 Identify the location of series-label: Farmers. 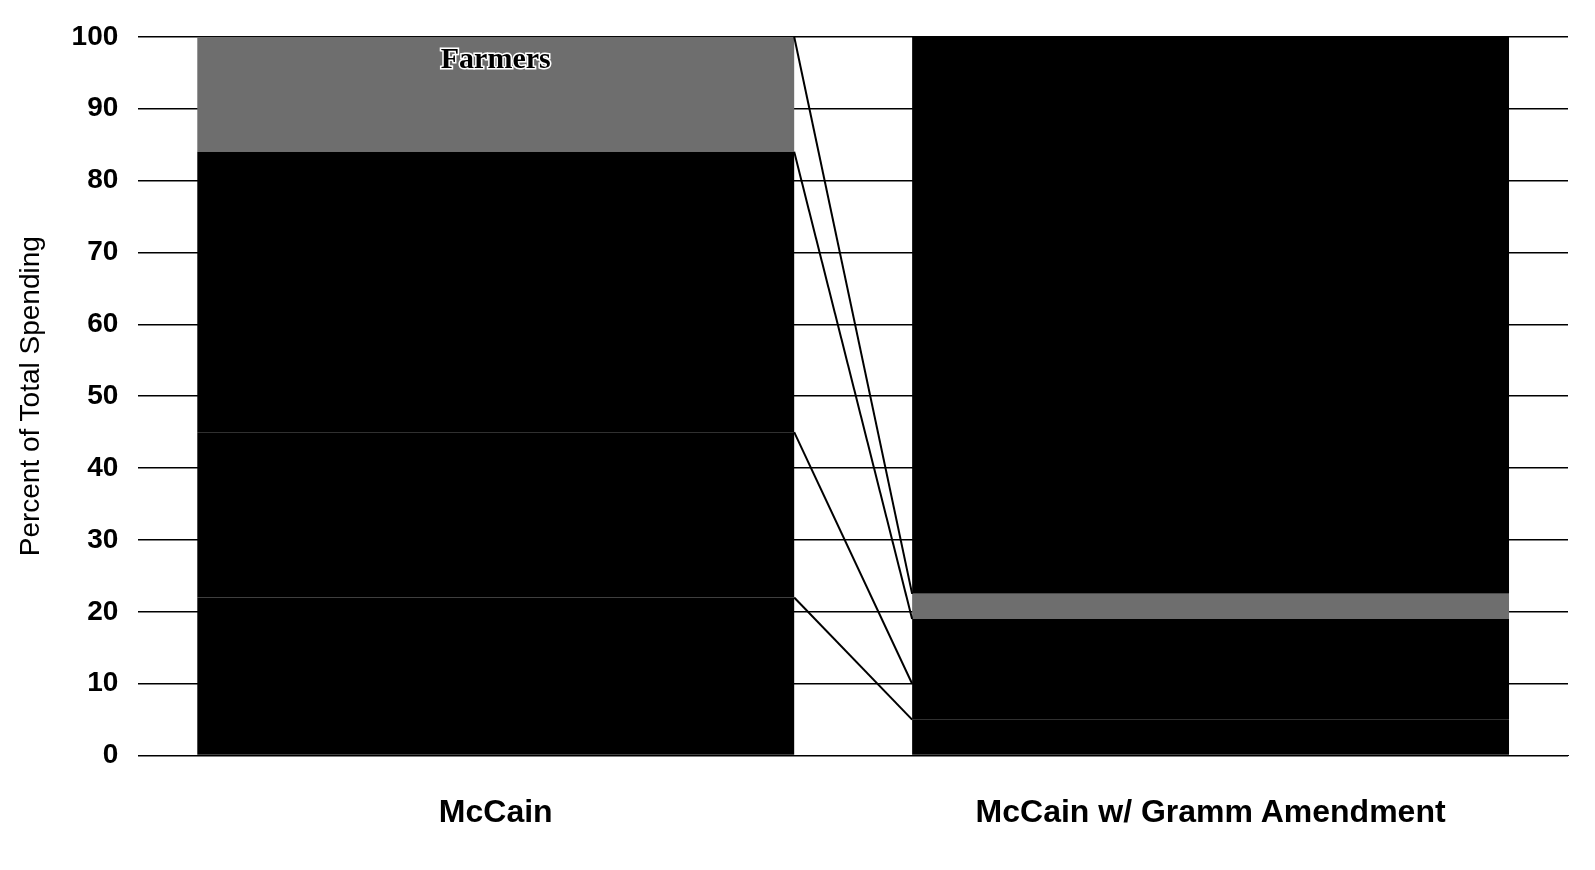
(495, 57).